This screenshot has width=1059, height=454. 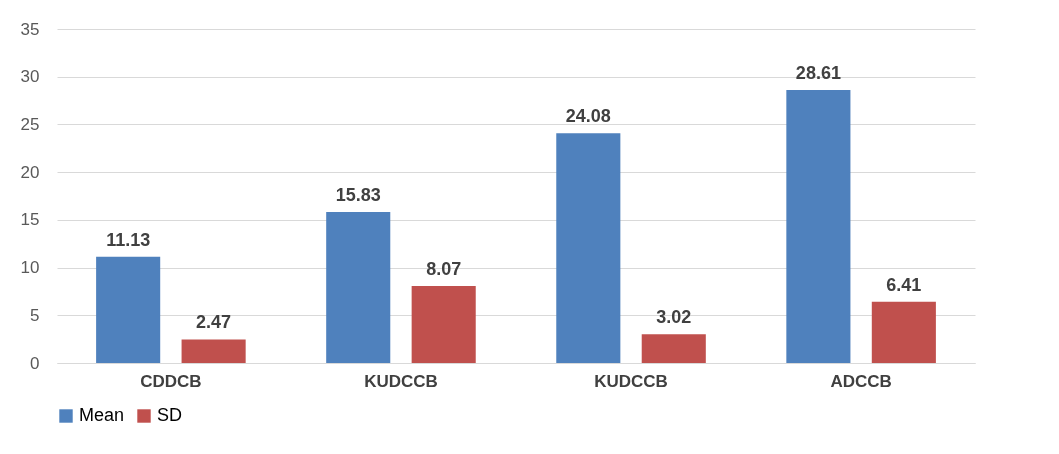 What do you see at coordinates (818, 72) in the screenshot?
I see `data-label: 28.61` at bounding box center [818, 72].